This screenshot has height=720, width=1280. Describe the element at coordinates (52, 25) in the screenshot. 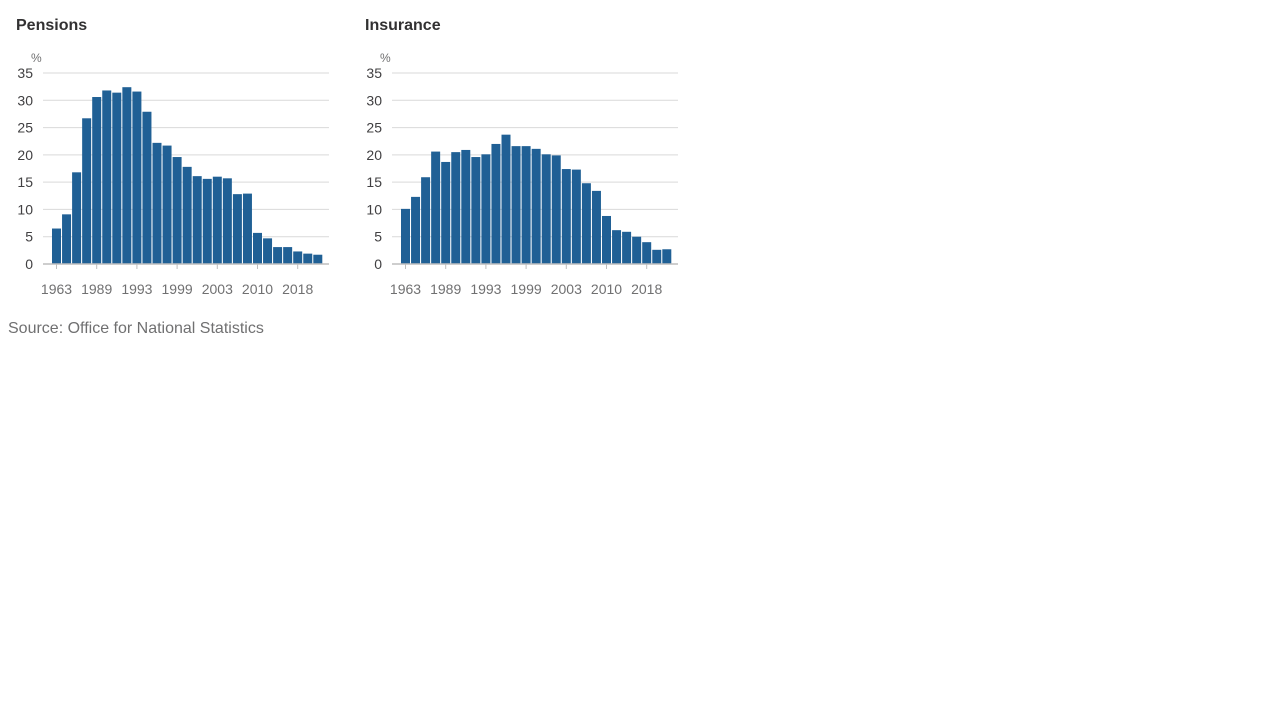

I see `chart-title: Pensions` at that location.